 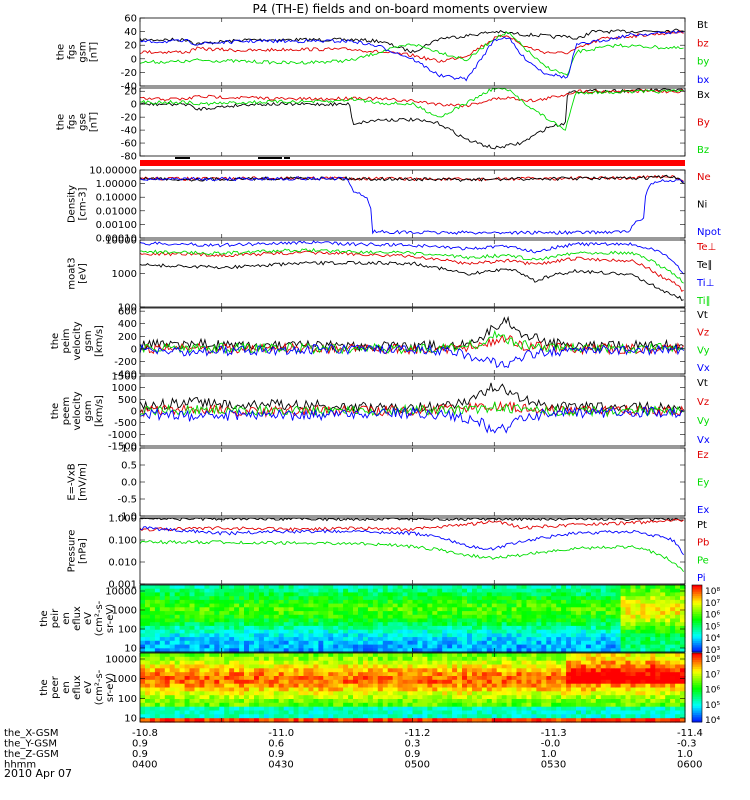 I want to click on colorbar-tick-label: 10⁷, so click(x=712, y=675).